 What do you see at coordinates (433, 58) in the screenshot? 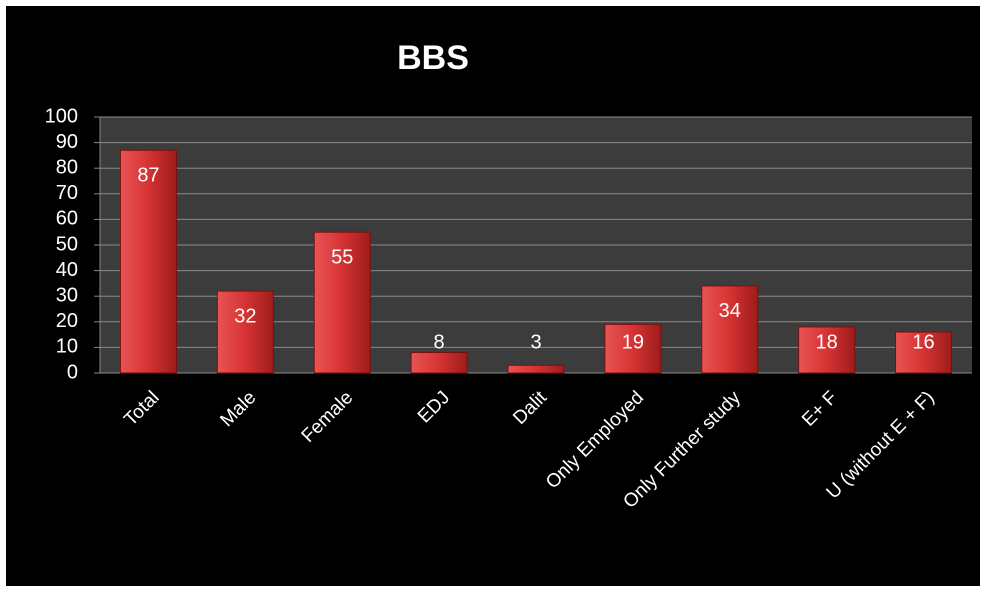
I see `chart-title: BBS` at bounding box center [433, 58].